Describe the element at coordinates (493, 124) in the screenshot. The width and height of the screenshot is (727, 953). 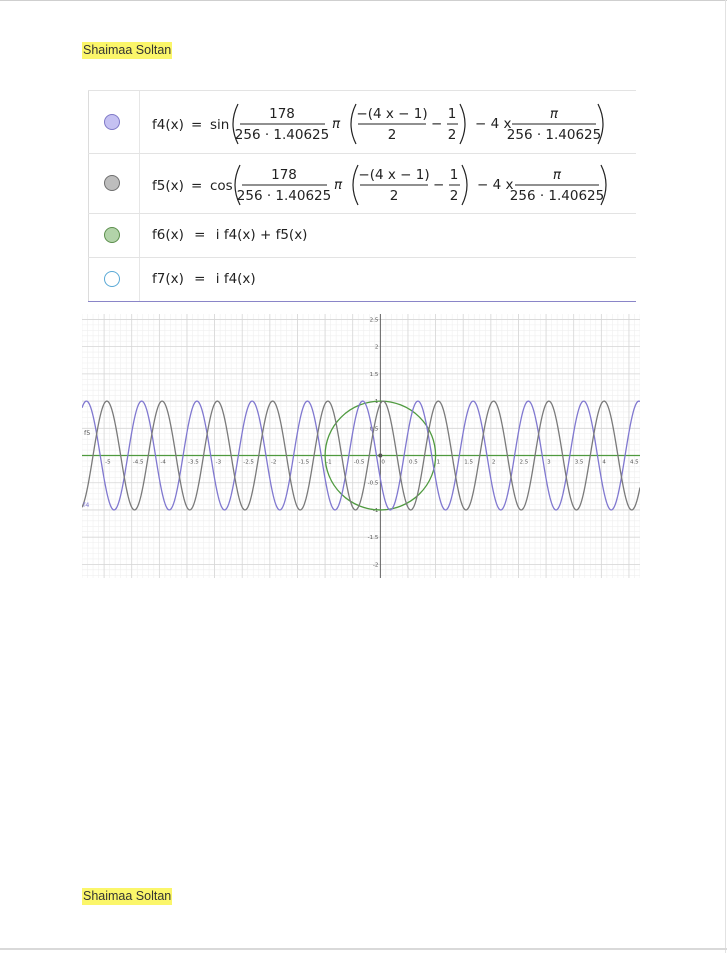
I see `formula-f4-tail: − 4 x` at that location.